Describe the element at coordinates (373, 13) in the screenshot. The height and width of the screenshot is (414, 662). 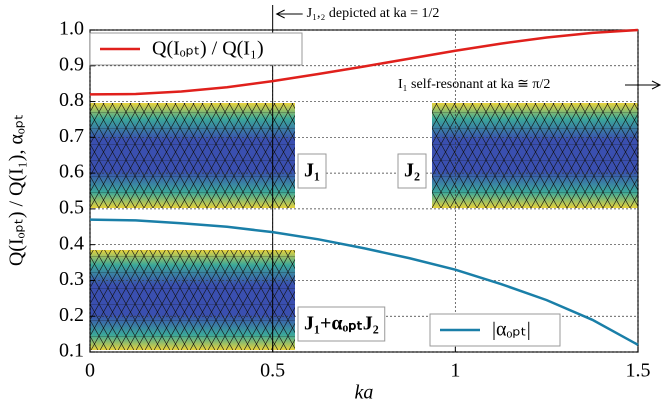
I see `annotation: J₁,₂ depicted at ka = 1/2` at that location.